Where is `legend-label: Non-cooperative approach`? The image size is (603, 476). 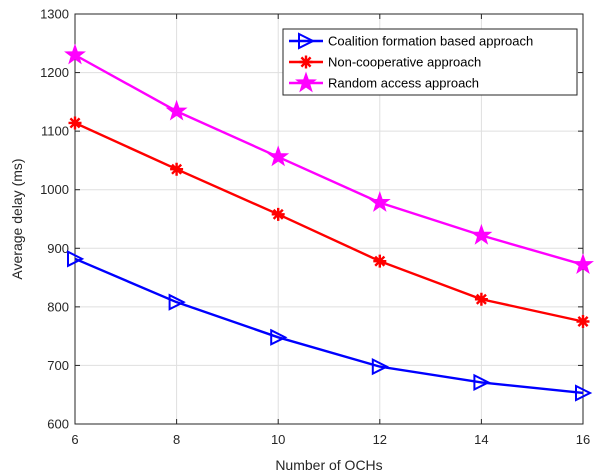
legend-label: Non-cooperative approach is located at coordinates (404, 62).